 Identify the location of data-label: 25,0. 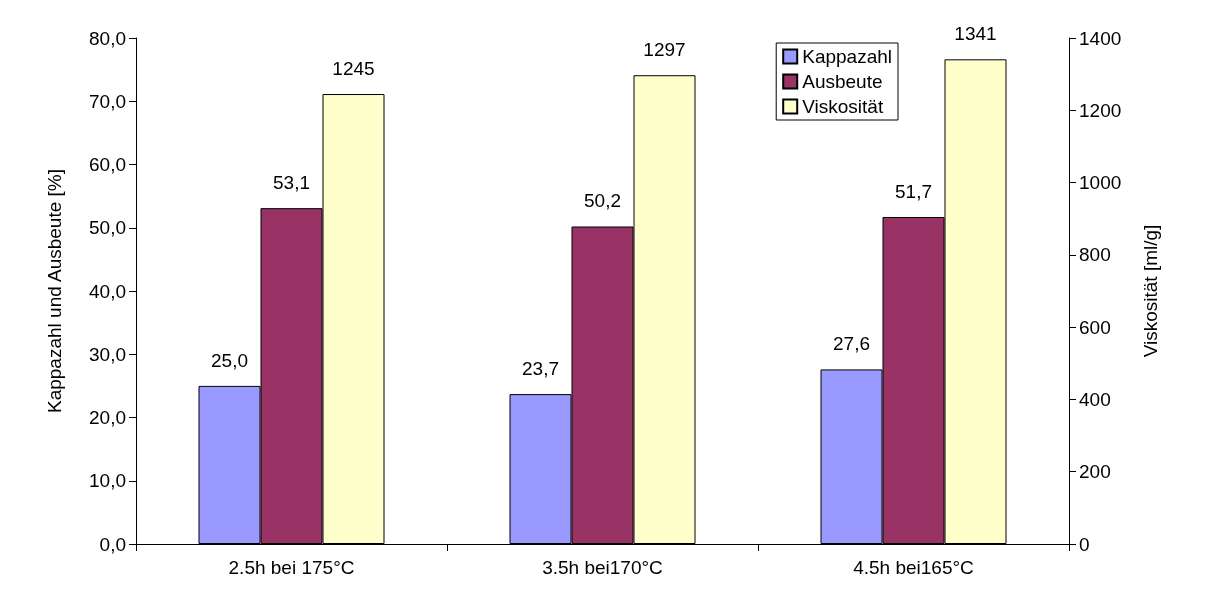
(229, 360).